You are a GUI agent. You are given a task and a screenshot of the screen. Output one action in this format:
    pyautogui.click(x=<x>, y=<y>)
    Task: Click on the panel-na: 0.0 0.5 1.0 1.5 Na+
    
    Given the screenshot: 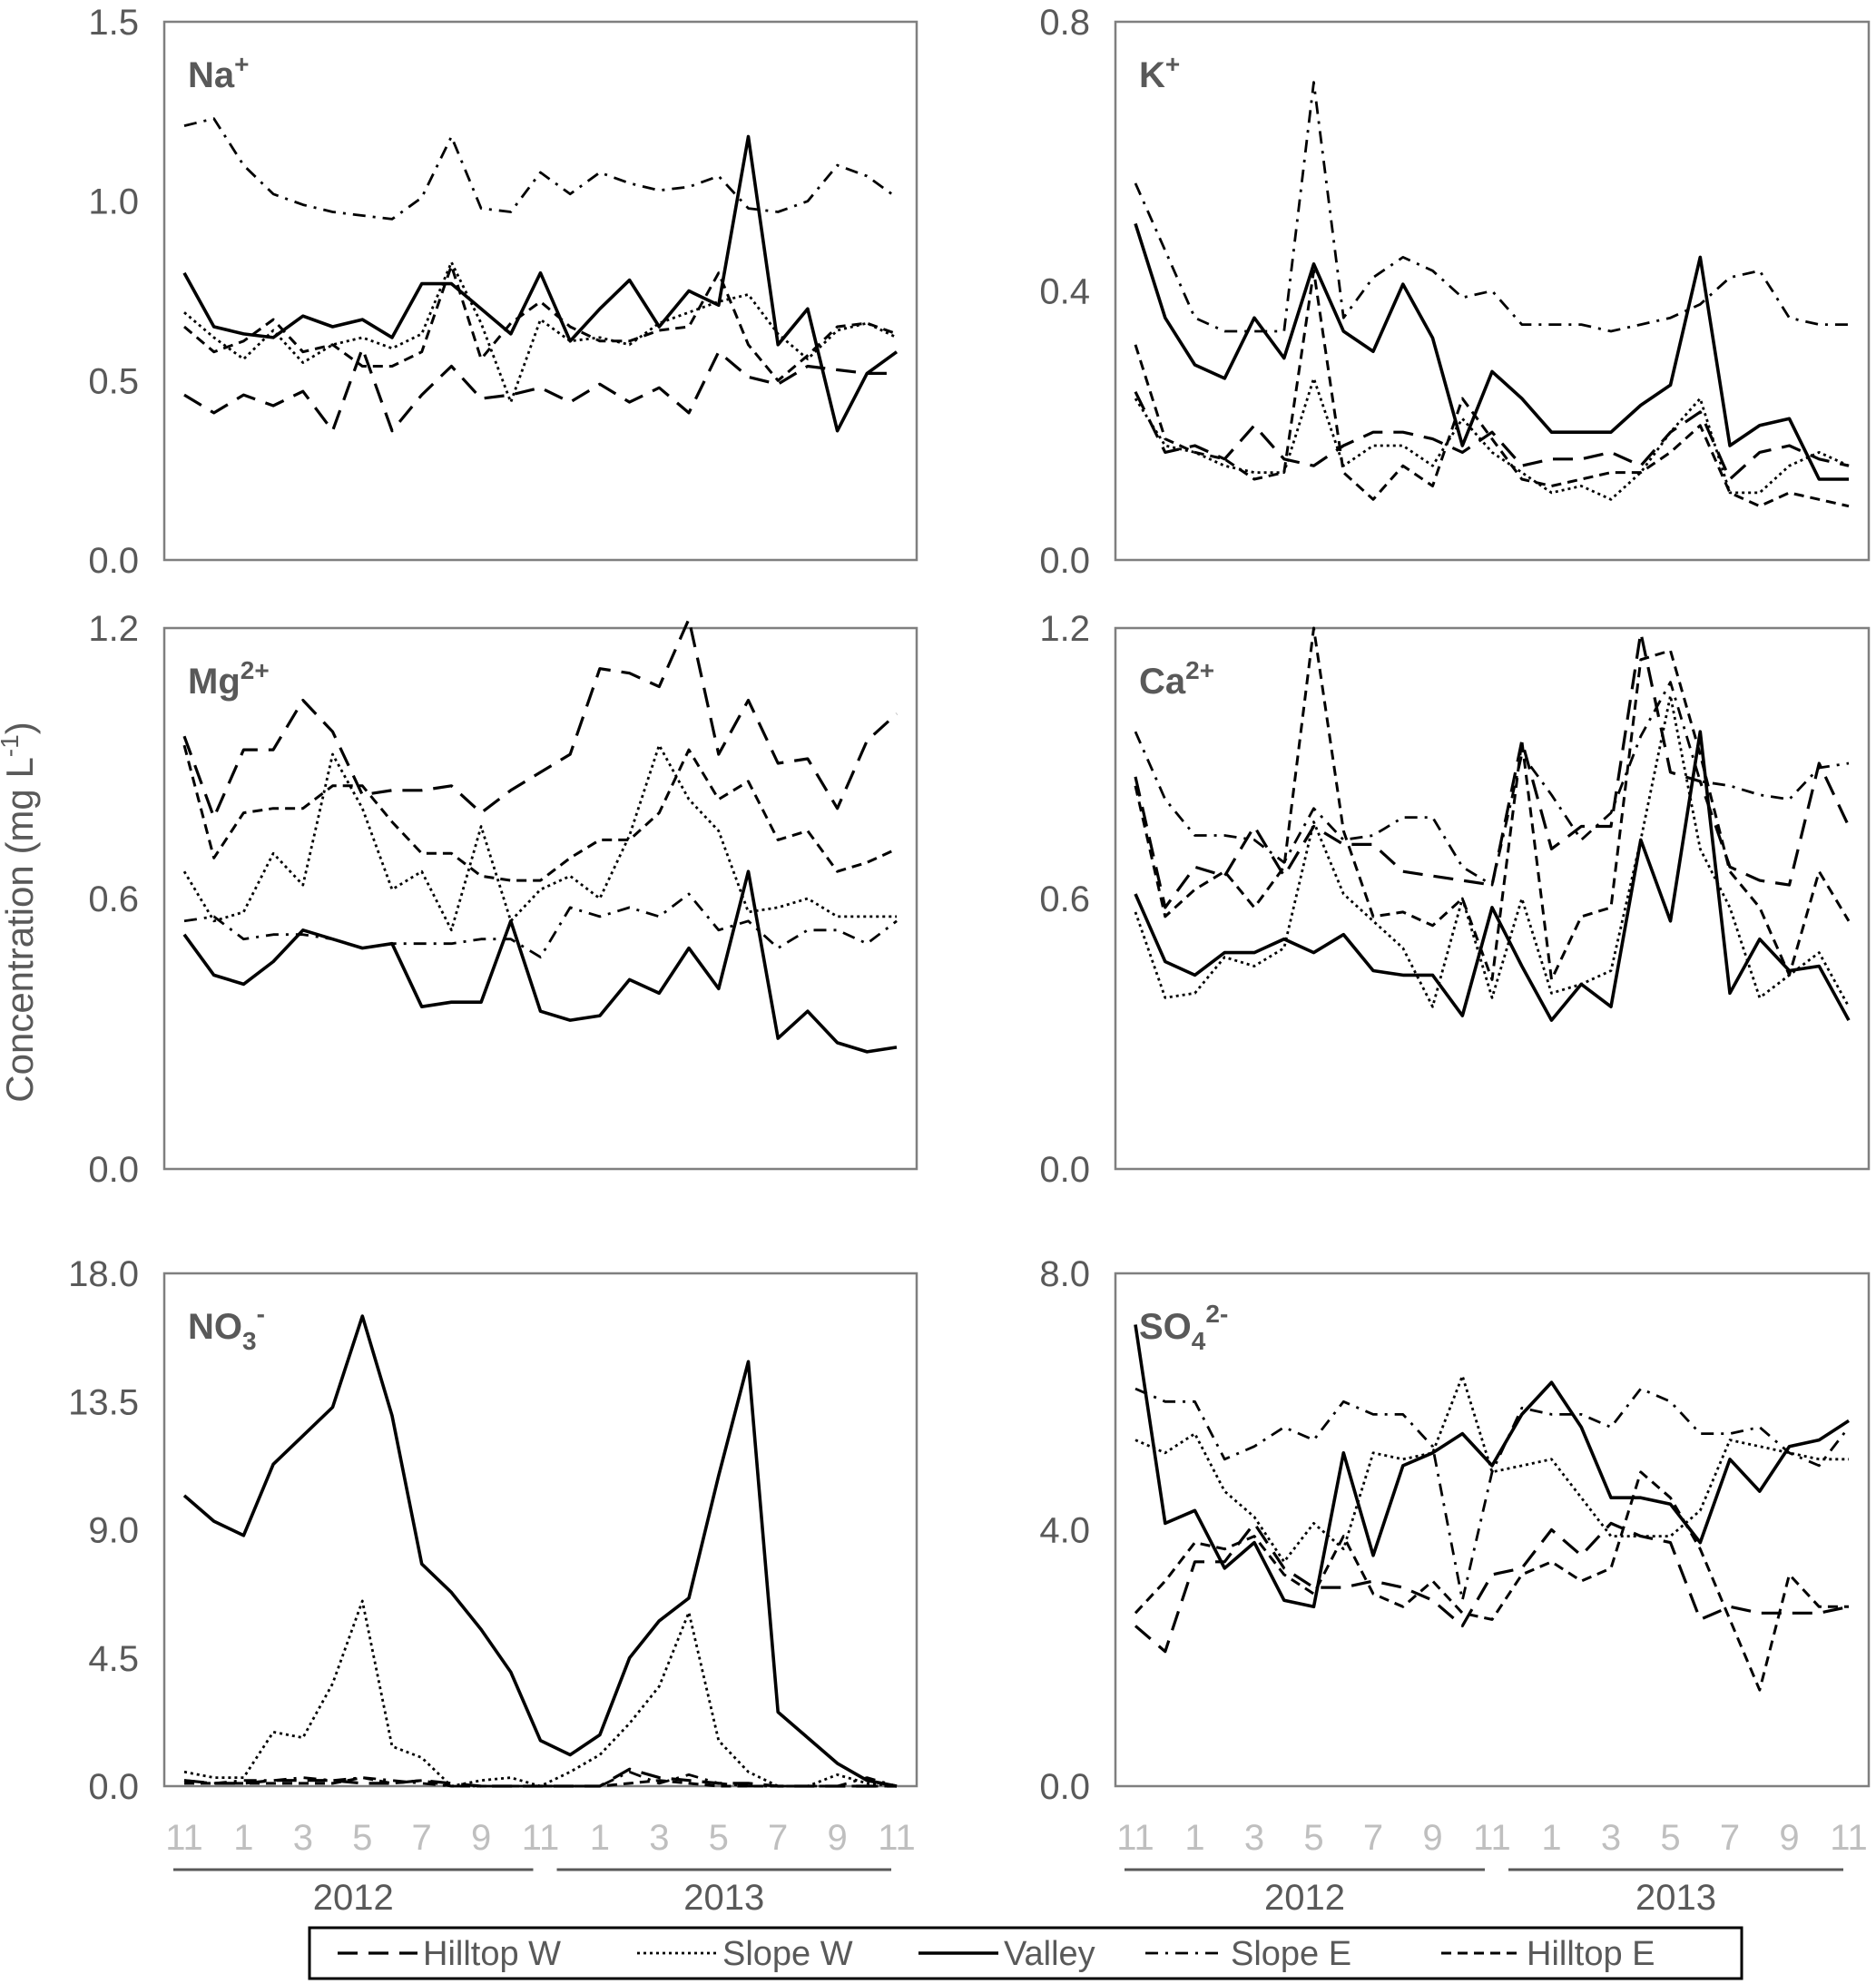 What is the action you would take?
    pyautogui.click(x=503, y=292)
    